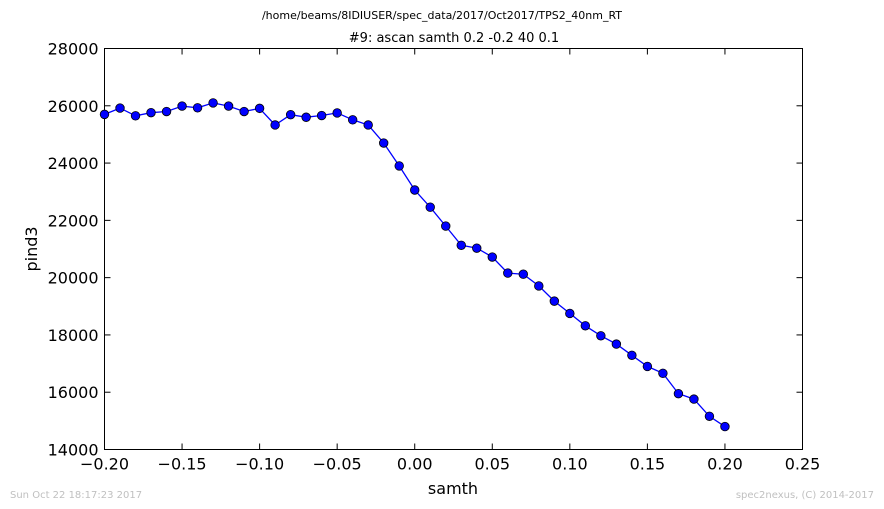  What do you see at coordinates (570, 464) in the screenshot?
I see `x-tick-label: 0.10` at bounding box center [570, 464].